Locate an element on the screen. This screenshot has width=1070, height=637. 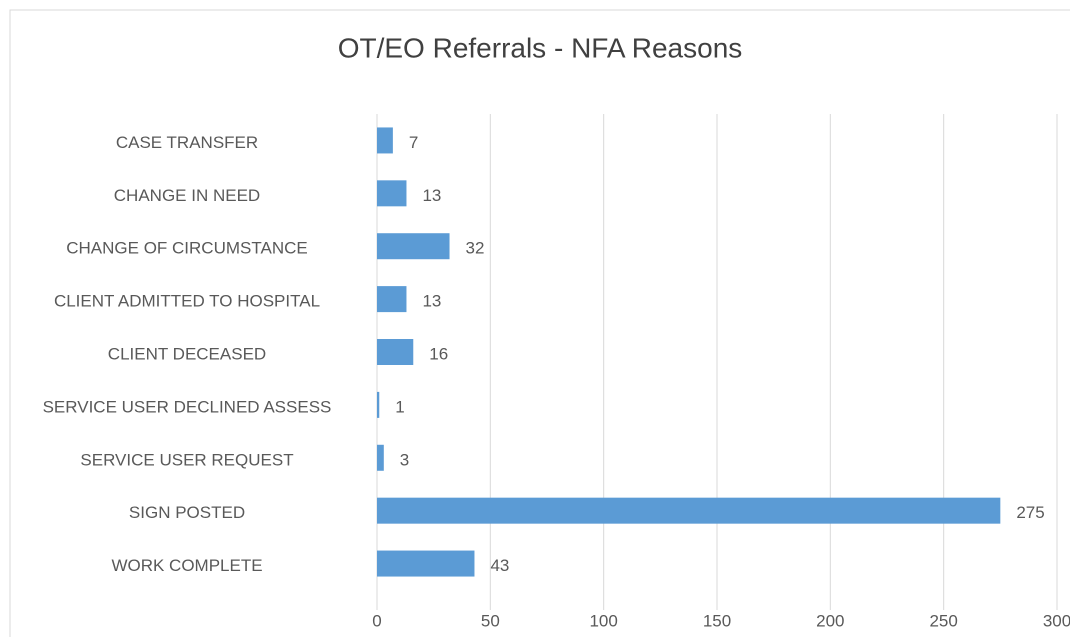
y-tick-label: CHANGE OF CIRCUMSTANCE is located at coordinates (186, 248).